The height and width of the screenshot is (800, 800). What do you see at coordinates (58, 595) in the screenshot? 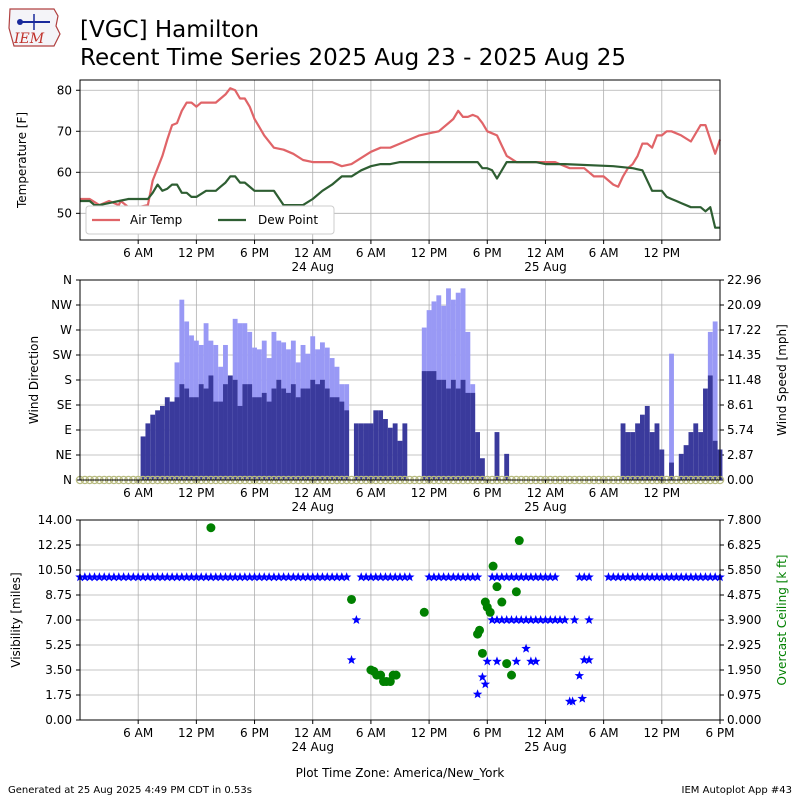
I see `y-tick-label: 8.75` at bounding box center [58, 595].